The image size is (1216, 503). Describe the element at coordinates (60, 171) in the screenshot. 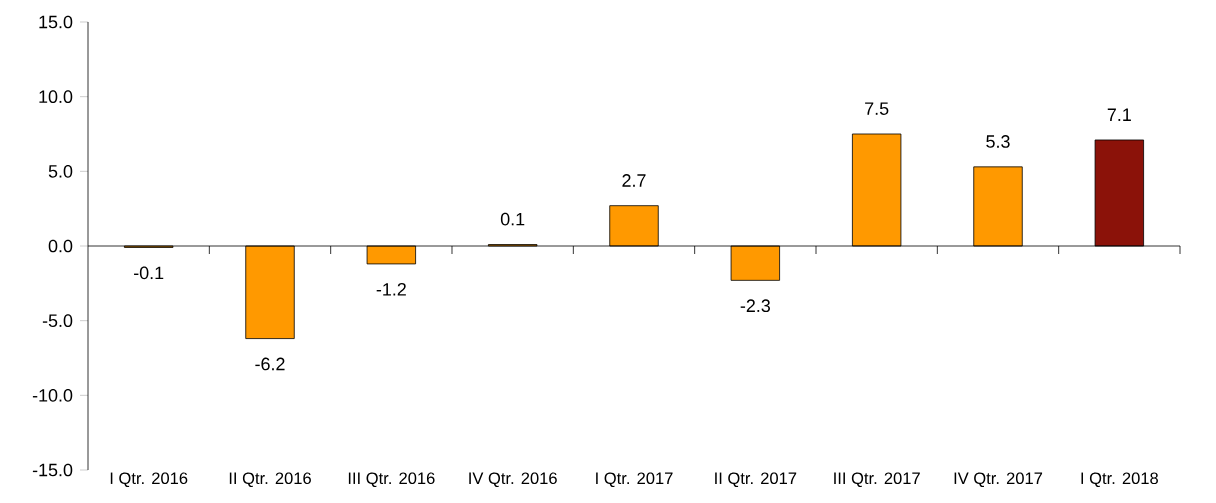

I see `y-tick-label: 5.0` at that location.